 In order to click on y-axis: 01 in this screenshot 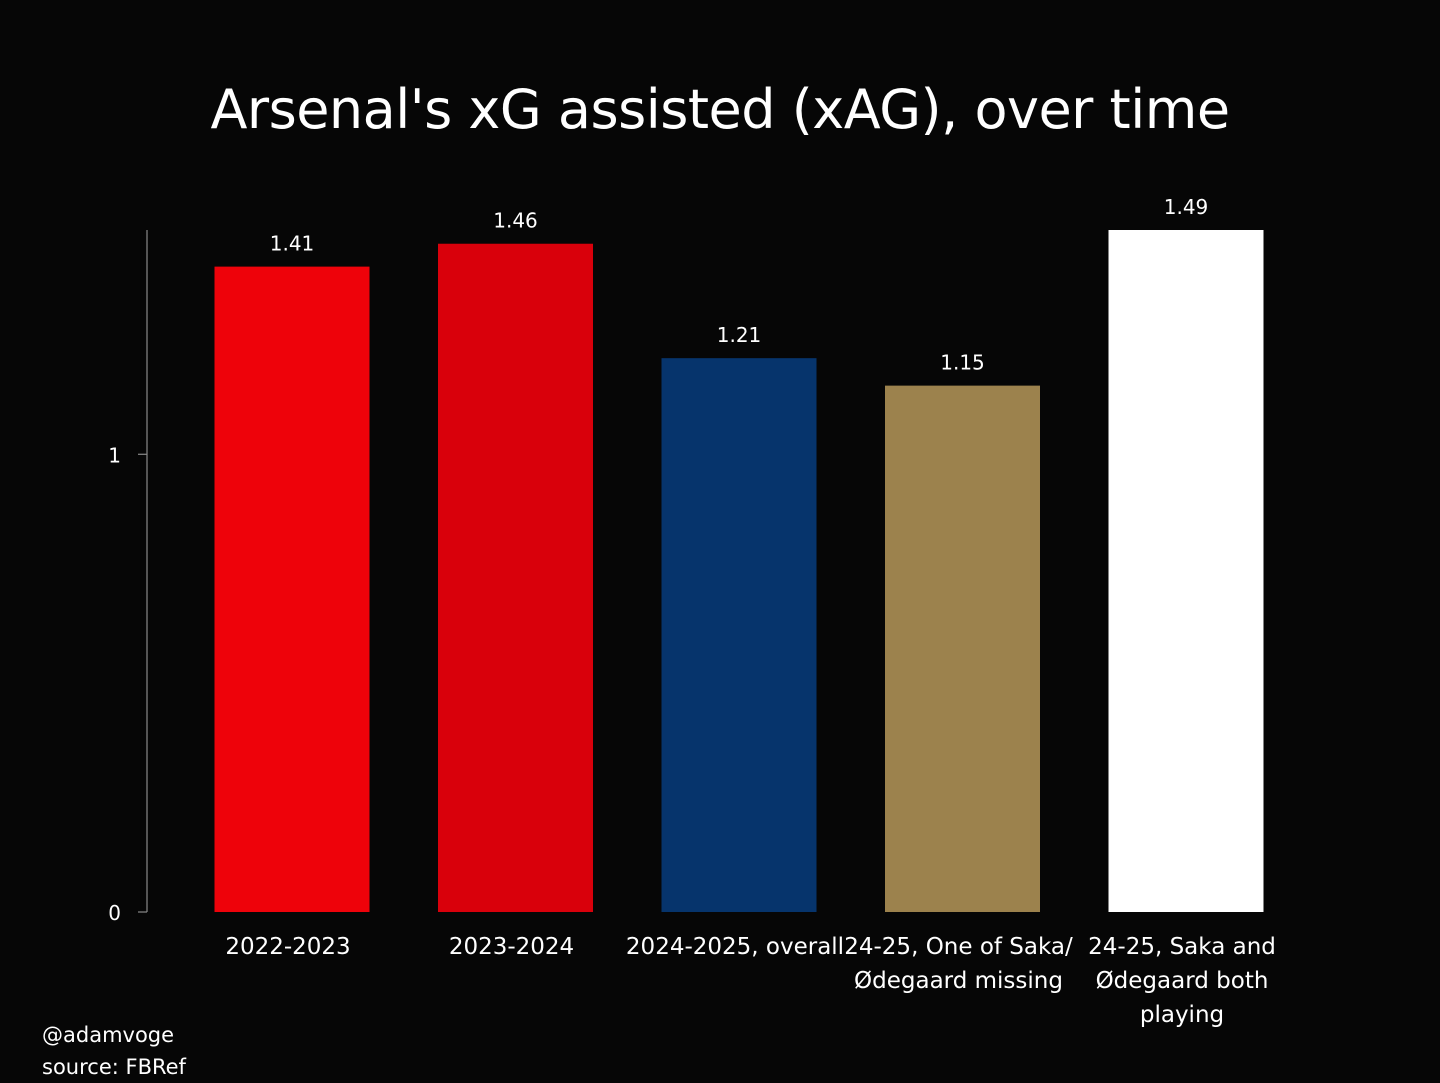, I will do `click(128, 577)`.